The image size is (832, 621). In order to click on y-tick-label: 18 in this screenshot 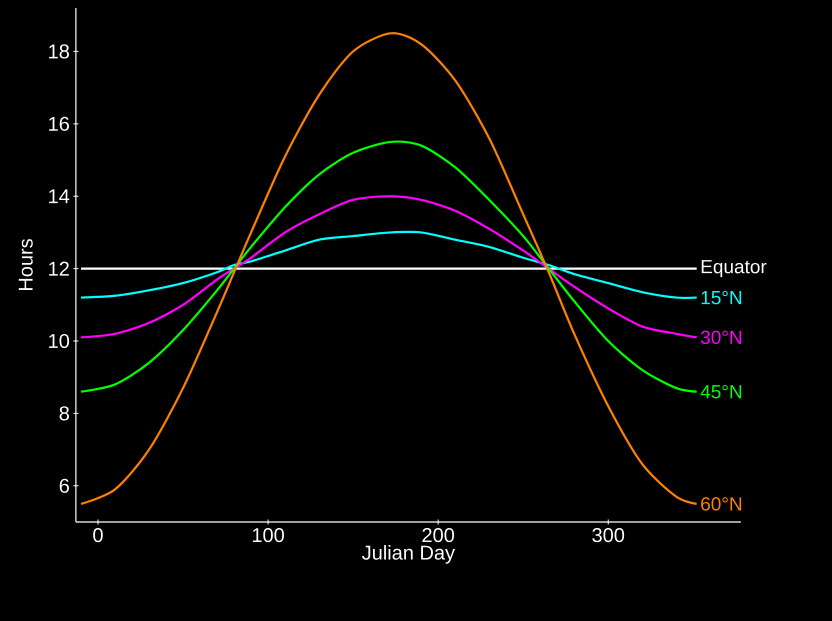, I will do `click(59, 51)`.